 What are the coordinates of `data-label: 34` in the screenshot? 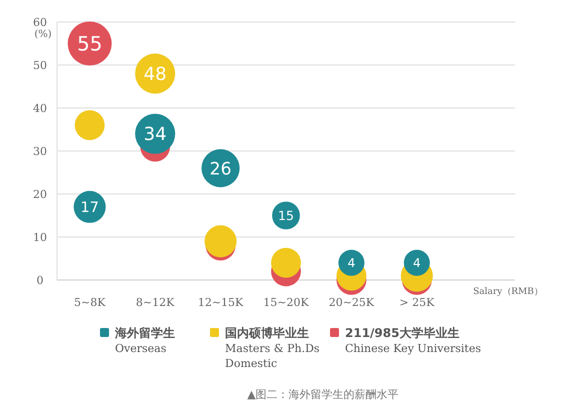 It's located at (155, 135).